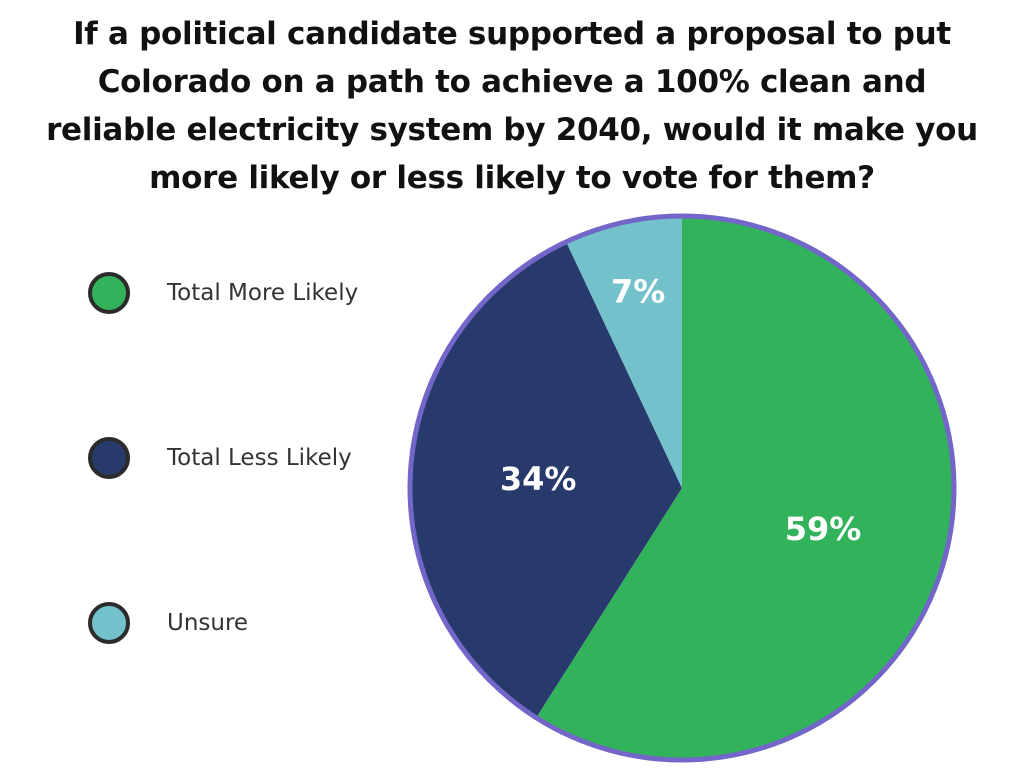 Image resolution: width=1024 pixels, height=768 pixels. I want to click on legend-label-less-likely: Total Less Likely, so click(259, 458).